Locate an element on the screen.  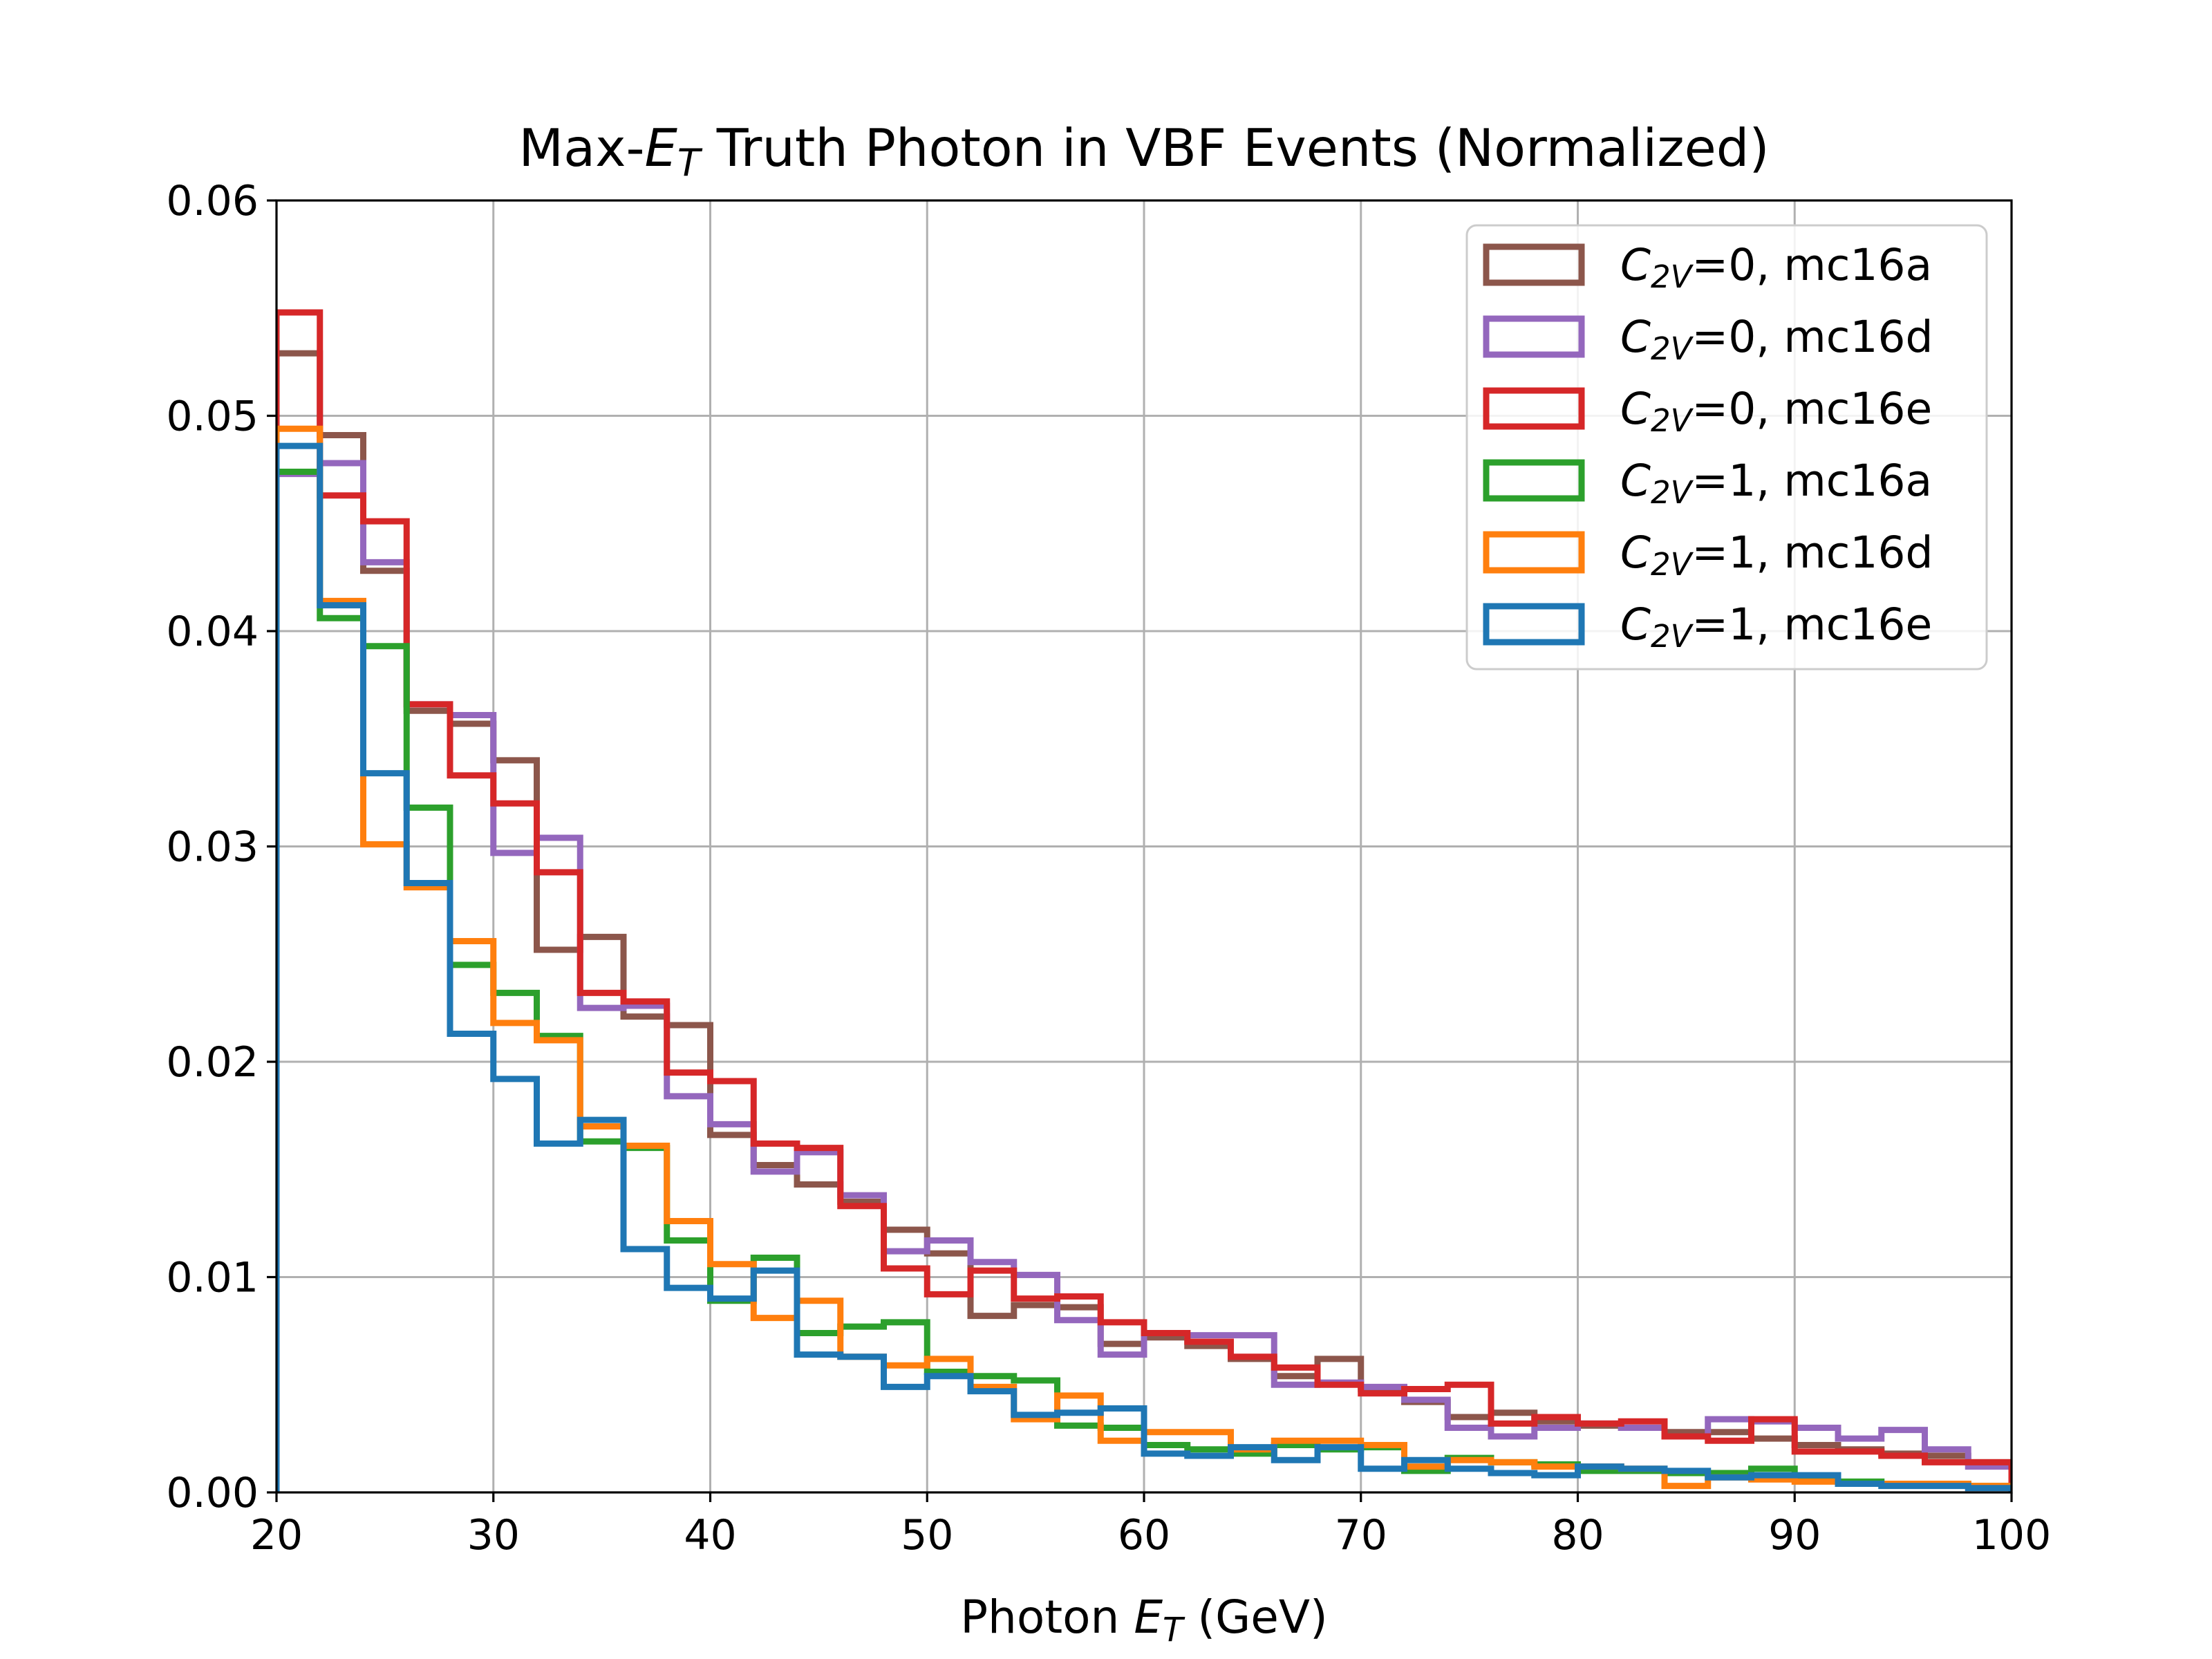
x-axis-ticks: 20 30 40 50 60 70 80 90 100 is located at coordinates (1150, 1525).